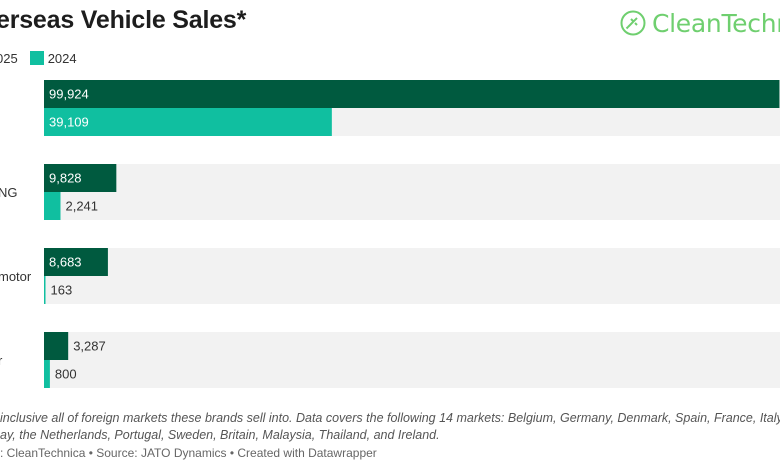 The width and height of the screenshot is (780, 470). I want to click on logo-text: CleanTechnic, so click(716, 23).